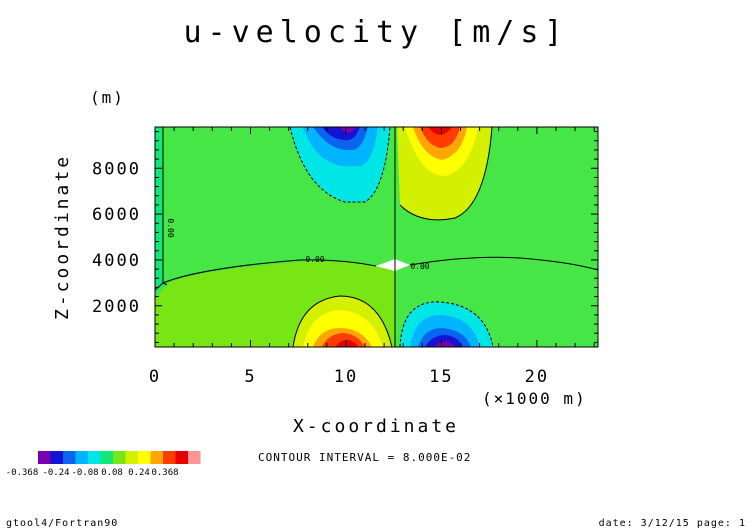 The width and height of the screenshot is (752, 532). Describe the element at coordinates (116, 261) in the screenshot. I see `y-tick-label: 4000` at that location.